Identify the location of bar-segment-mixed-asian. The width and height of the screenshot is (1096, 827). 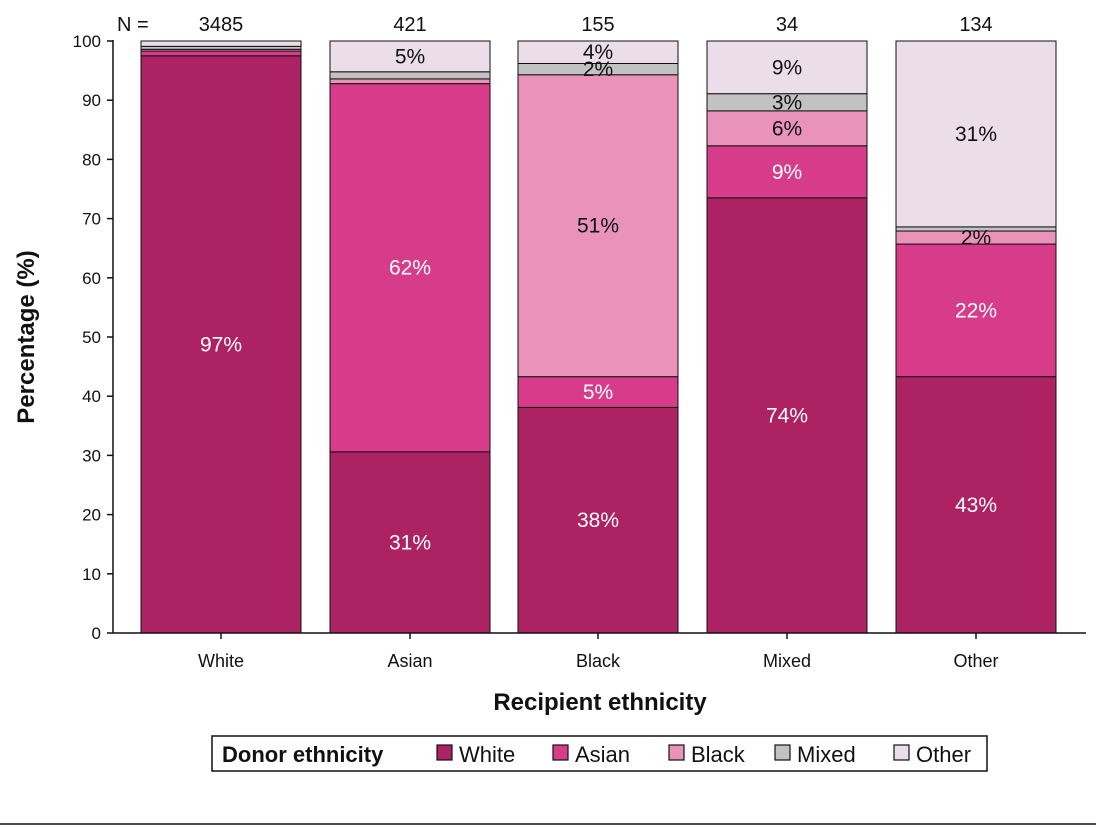
(787, 172).